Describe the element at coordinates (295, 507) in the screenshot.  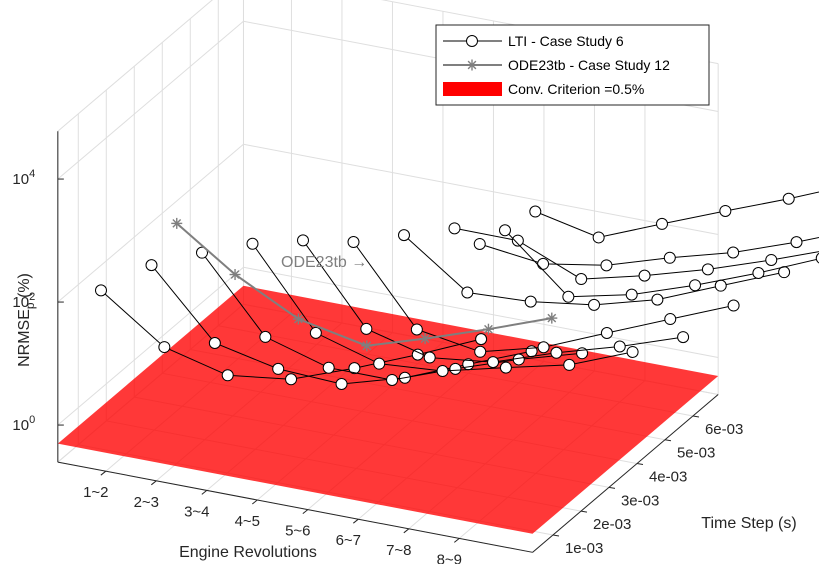
I see `x-axis-line` at that location.